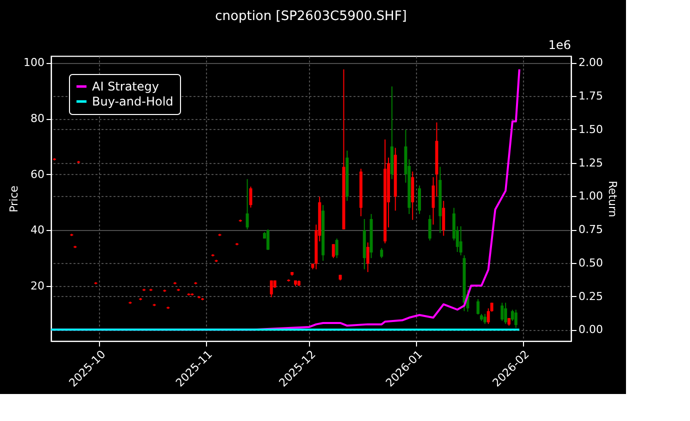  What do you see at coordinates (590, 296) in the screenshot?
I see `y2-tick-label: 0.25` at bounding box center [590, 296].